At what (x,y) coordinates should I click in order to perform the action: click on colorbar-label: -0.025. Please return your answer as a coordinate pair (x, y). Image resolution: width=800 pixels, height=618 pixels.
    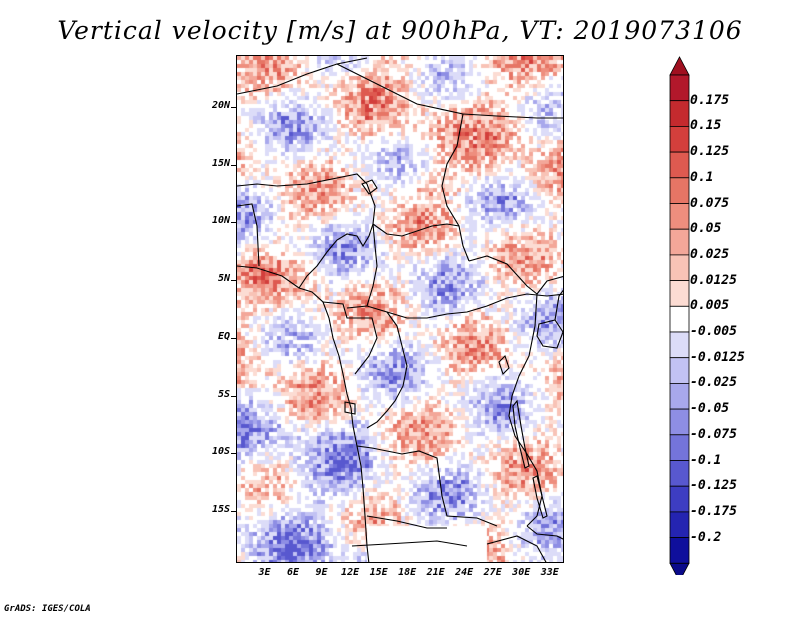
    Looking at the image, I should click on (713, 383).